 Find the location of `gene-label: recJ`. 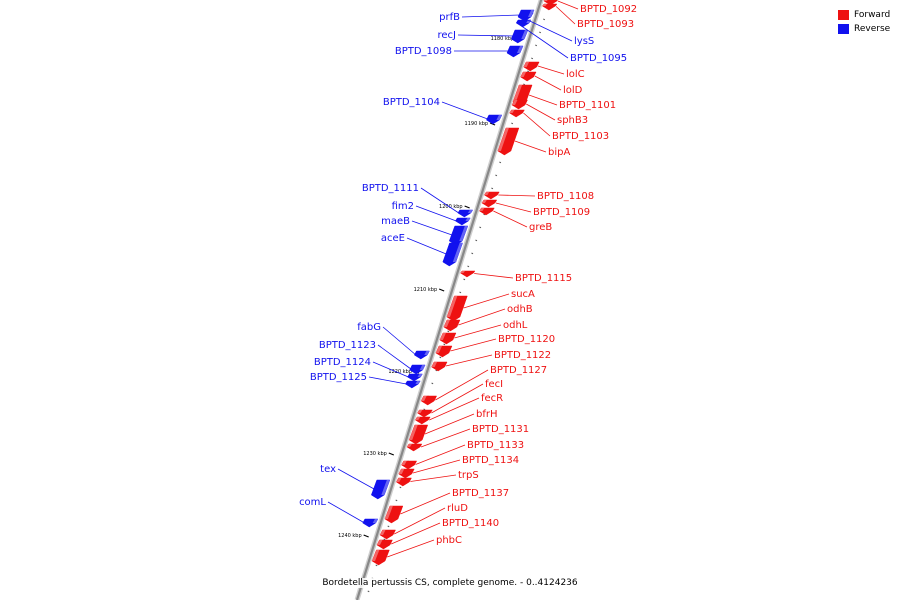

gene-label: recJ is located at coordinates (447, 35).